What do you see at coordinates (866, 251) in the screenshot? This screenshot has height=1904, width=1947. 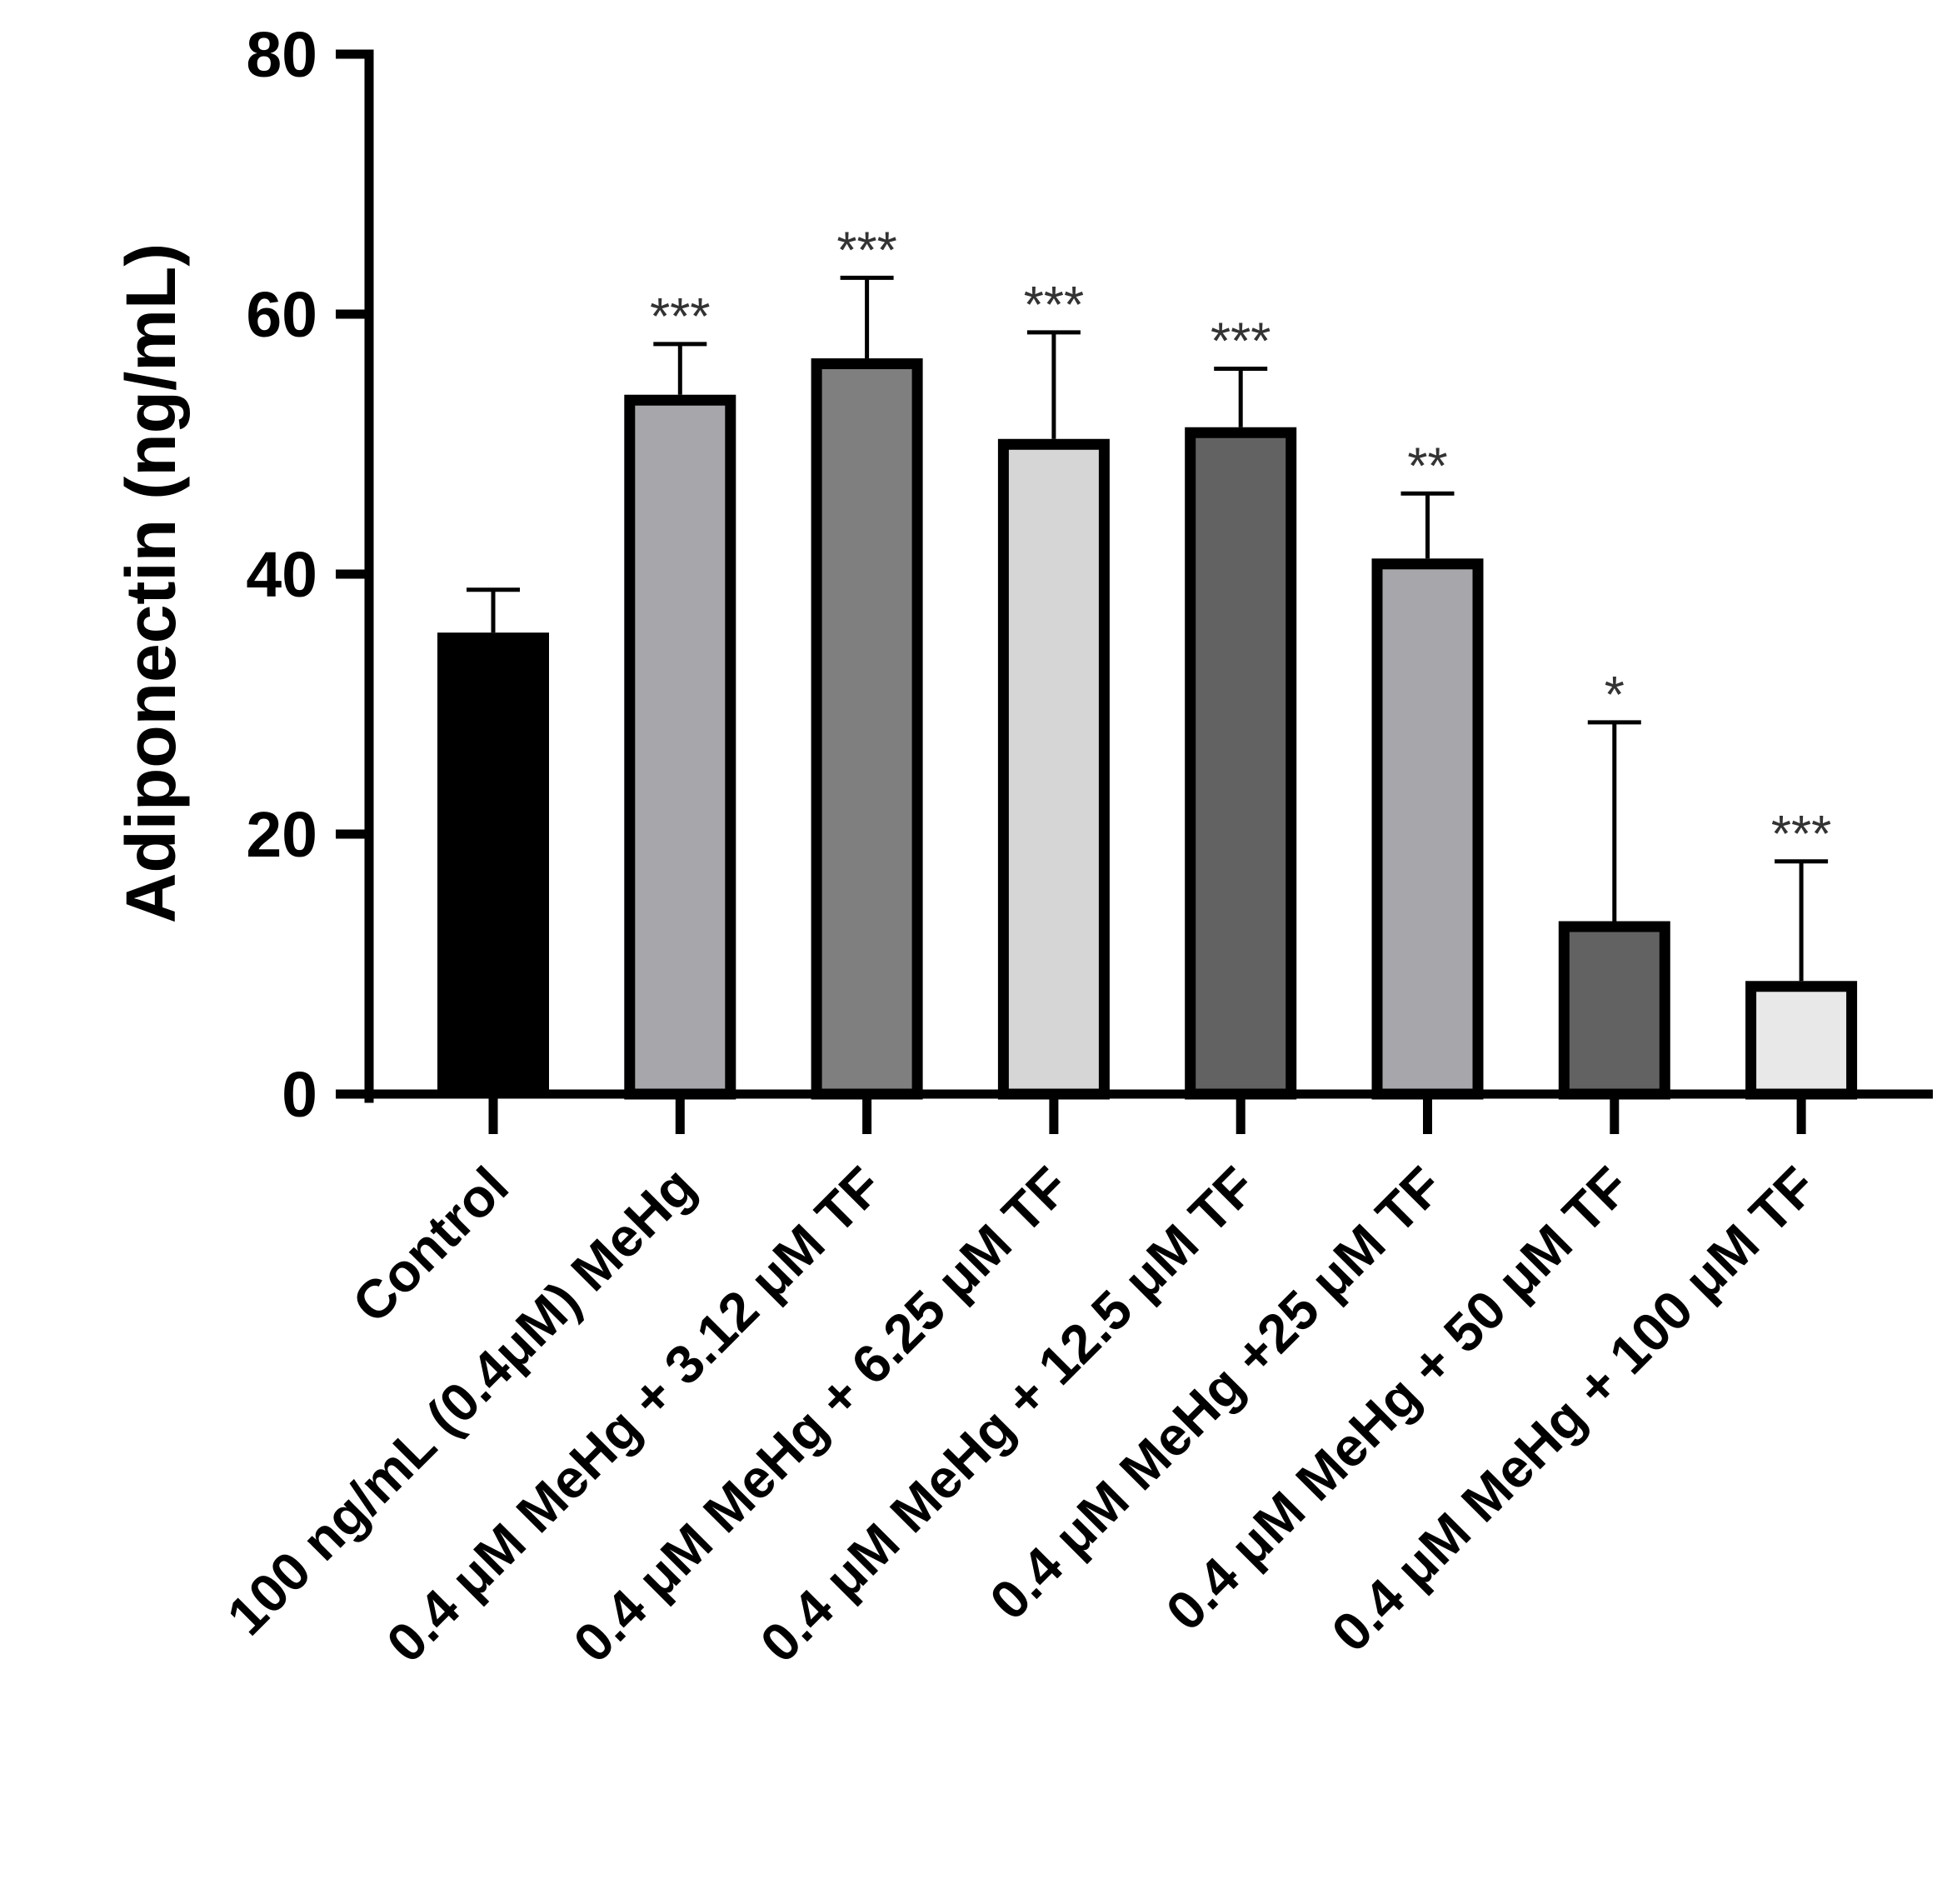 I see `significance-2: ***` at bounding box center [866, 251].